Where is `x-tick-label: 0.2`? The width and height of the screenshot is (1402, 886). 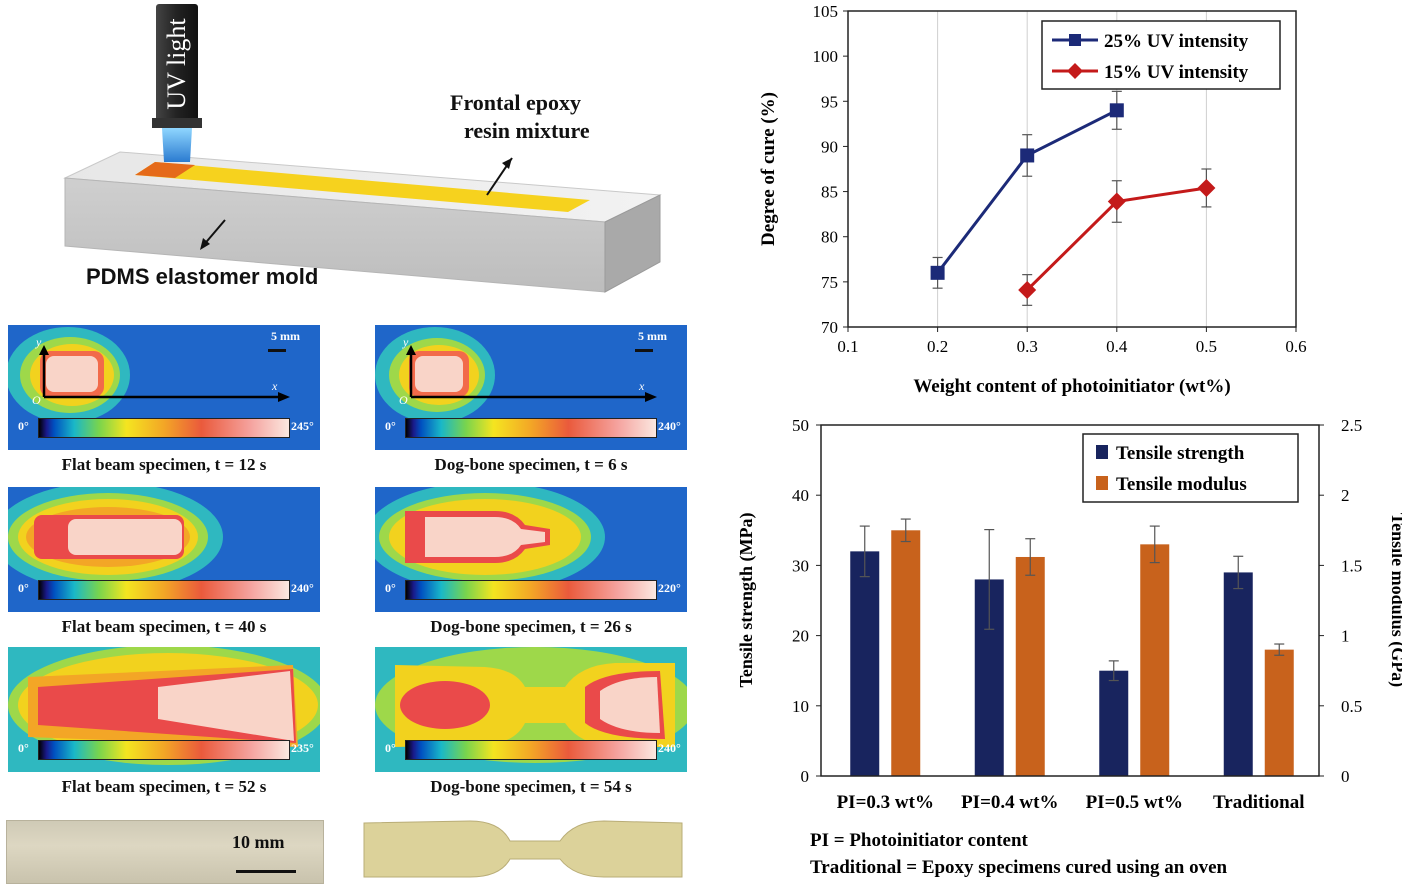
x-tick-label: 0.2 is located at coordinates (937, 346).